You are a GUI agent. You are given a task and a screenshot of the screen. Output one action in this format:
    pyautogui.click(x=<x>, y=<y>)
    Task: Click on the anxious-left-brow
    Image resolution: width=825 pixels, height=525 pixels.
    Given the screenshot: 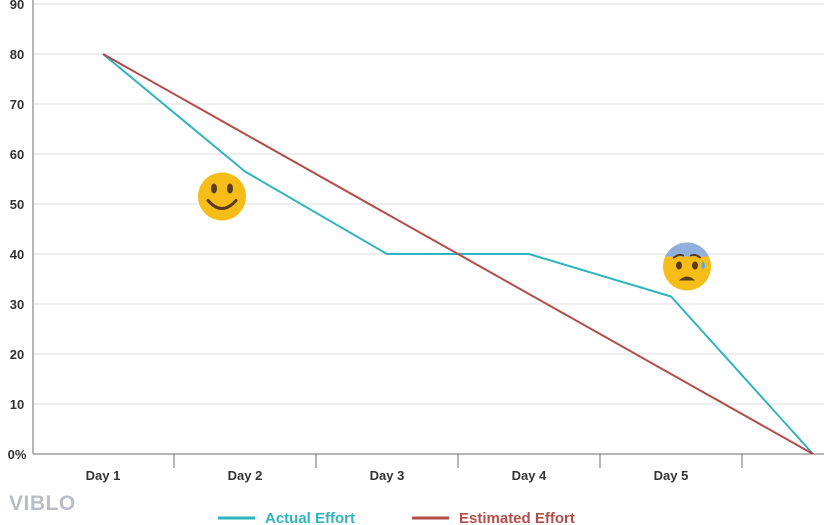 What is the action you would take?
    pyautogui.click(x=678, y=256)
    